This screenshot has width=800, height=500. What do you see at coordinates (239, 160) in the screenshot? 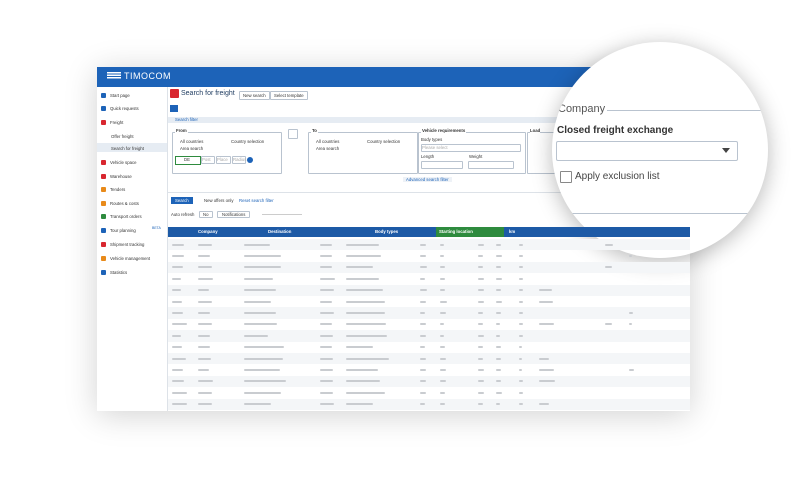
I see `input: Radius` at bounding box center [239, 160].